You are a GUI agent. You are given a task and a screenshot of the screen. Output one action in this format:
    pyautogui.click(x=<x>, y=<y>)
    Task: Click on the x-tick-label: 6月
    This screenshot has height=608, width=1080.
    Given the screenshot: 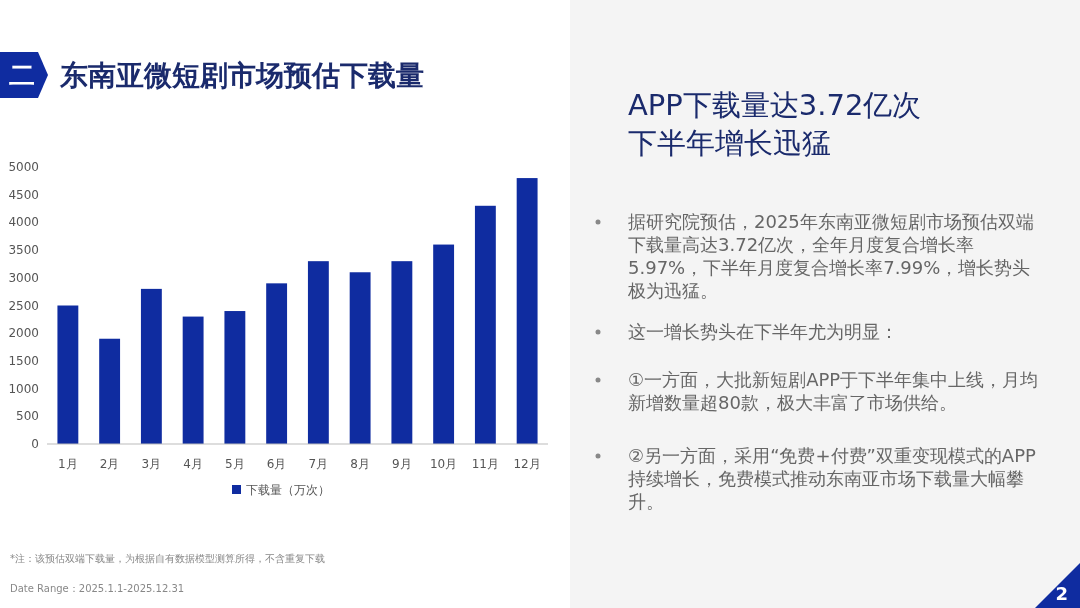 What is the action you would take?
    pyautogui.click(x=276, y=464)
    